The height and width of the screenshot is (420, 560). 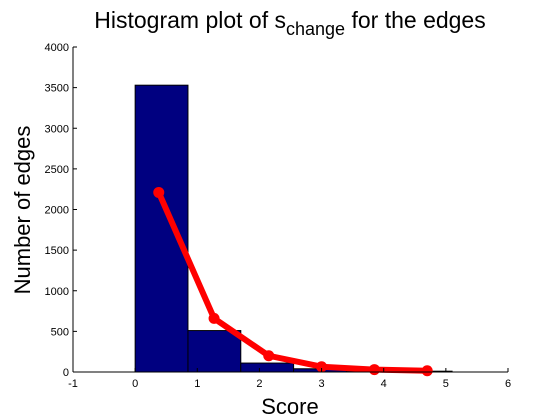 I want to click on y-tick-label: 500, so click(x=60, y=332).